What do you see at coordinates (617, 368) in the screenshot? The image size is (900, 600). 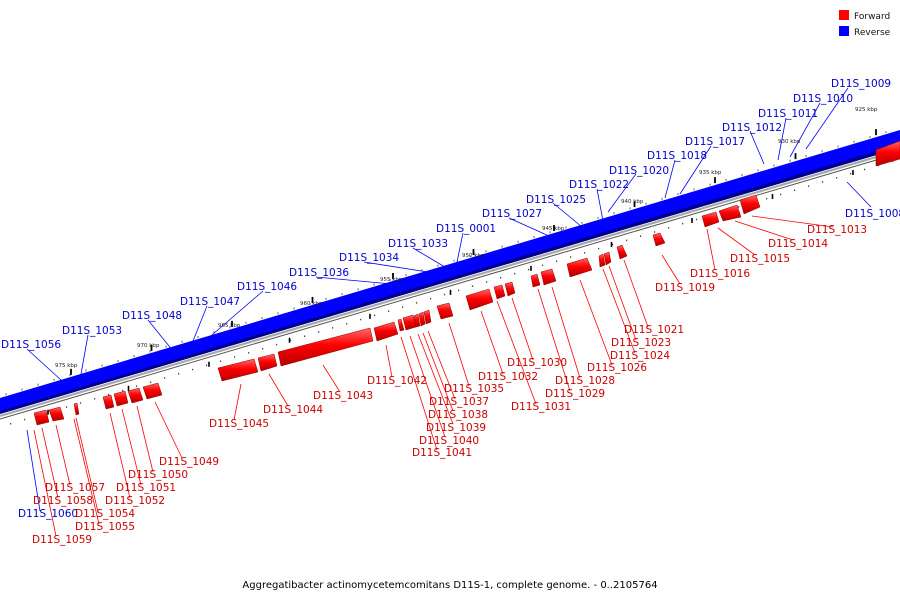 I see `gene-label-D11S_1026: D11S_1026` at bounding box center [617, 368].